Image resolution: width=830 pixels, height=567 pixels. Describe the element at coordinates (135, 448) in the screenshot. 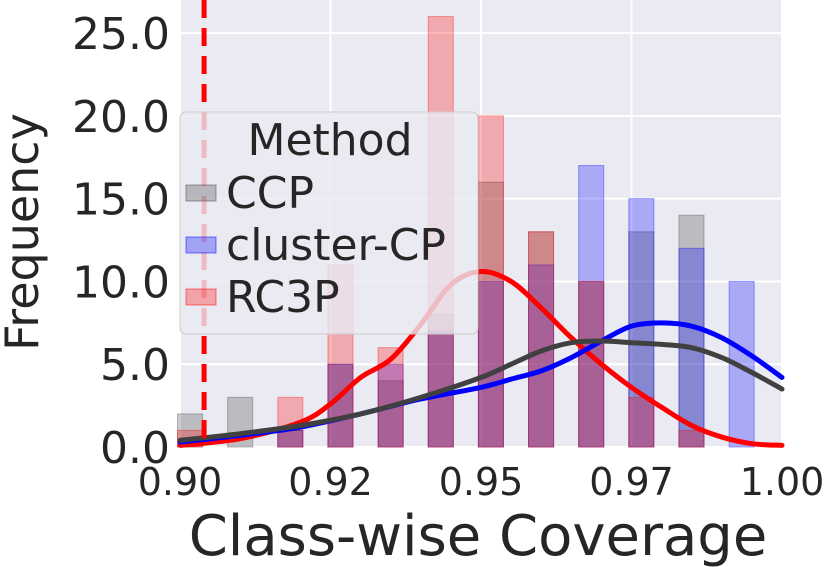

I see `y-tick-label: 0.0` at that location.